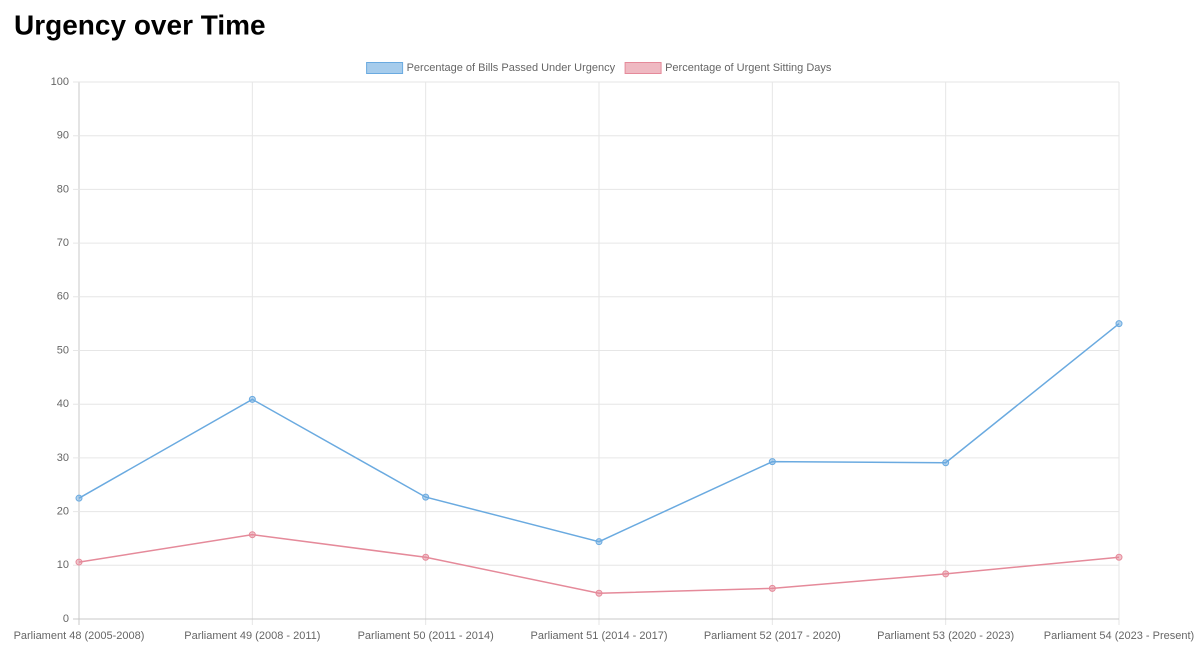 This screenshot has width=1200, height=646. I want to click on x-tick-label: Parliament 53 (2020 - 2023), so click(945, 636).